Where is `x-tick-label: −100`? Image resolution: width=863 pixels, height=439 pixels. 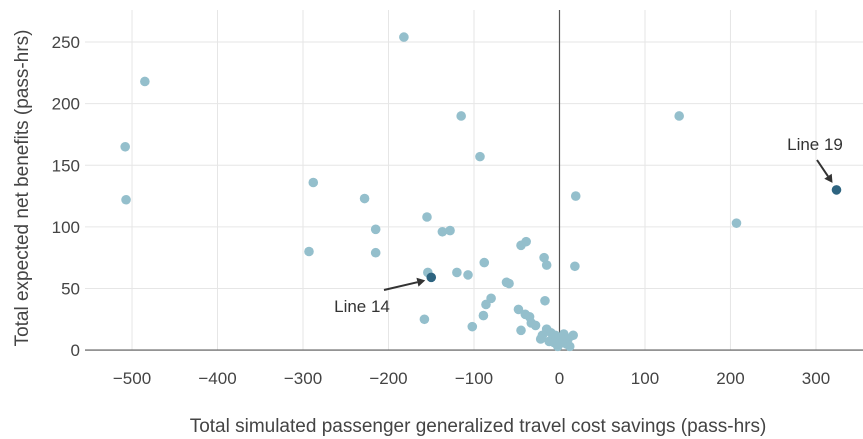
x-tick-label: −100 is located at coordinates (474, 378).